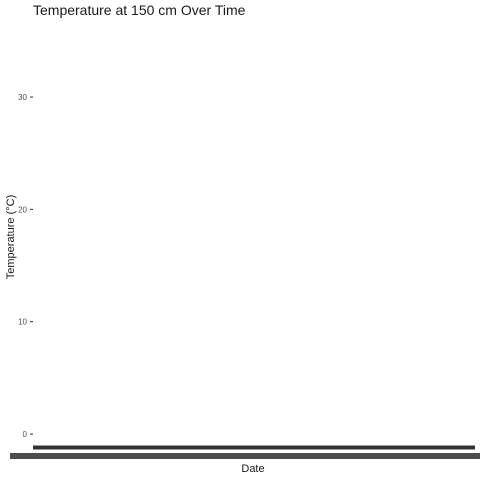  I want to click on y-axis-title: Temperature (°C), so click(11, 237).